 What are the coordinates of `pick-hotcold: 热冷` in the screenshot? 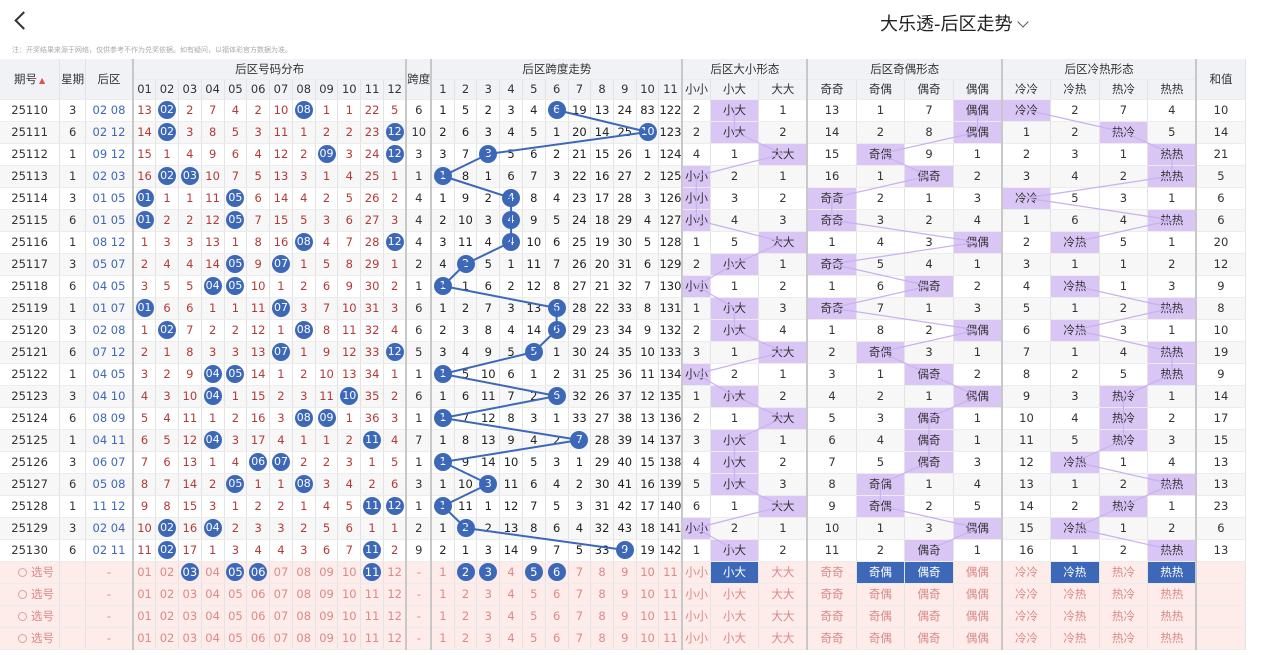 It's located at (1124, 616).